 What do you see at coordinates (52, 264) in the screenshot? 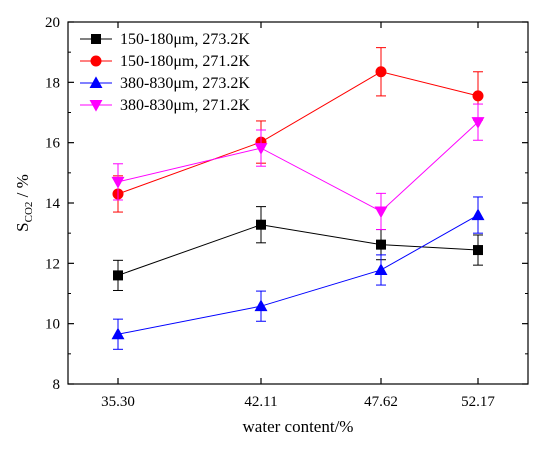
I see `y-tick-label: 12` at bounding box center [52, 264].